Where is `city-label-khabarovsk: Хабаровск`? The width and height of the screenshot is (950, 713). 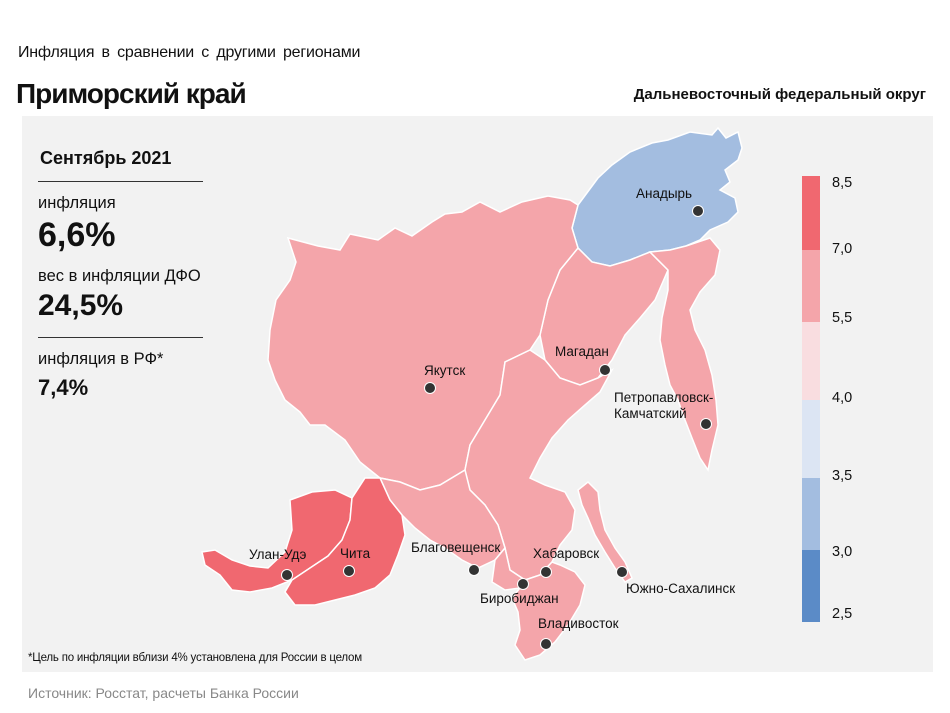
city-label-khabarovsk: Хабаровск is located at coordinates (566, 553).